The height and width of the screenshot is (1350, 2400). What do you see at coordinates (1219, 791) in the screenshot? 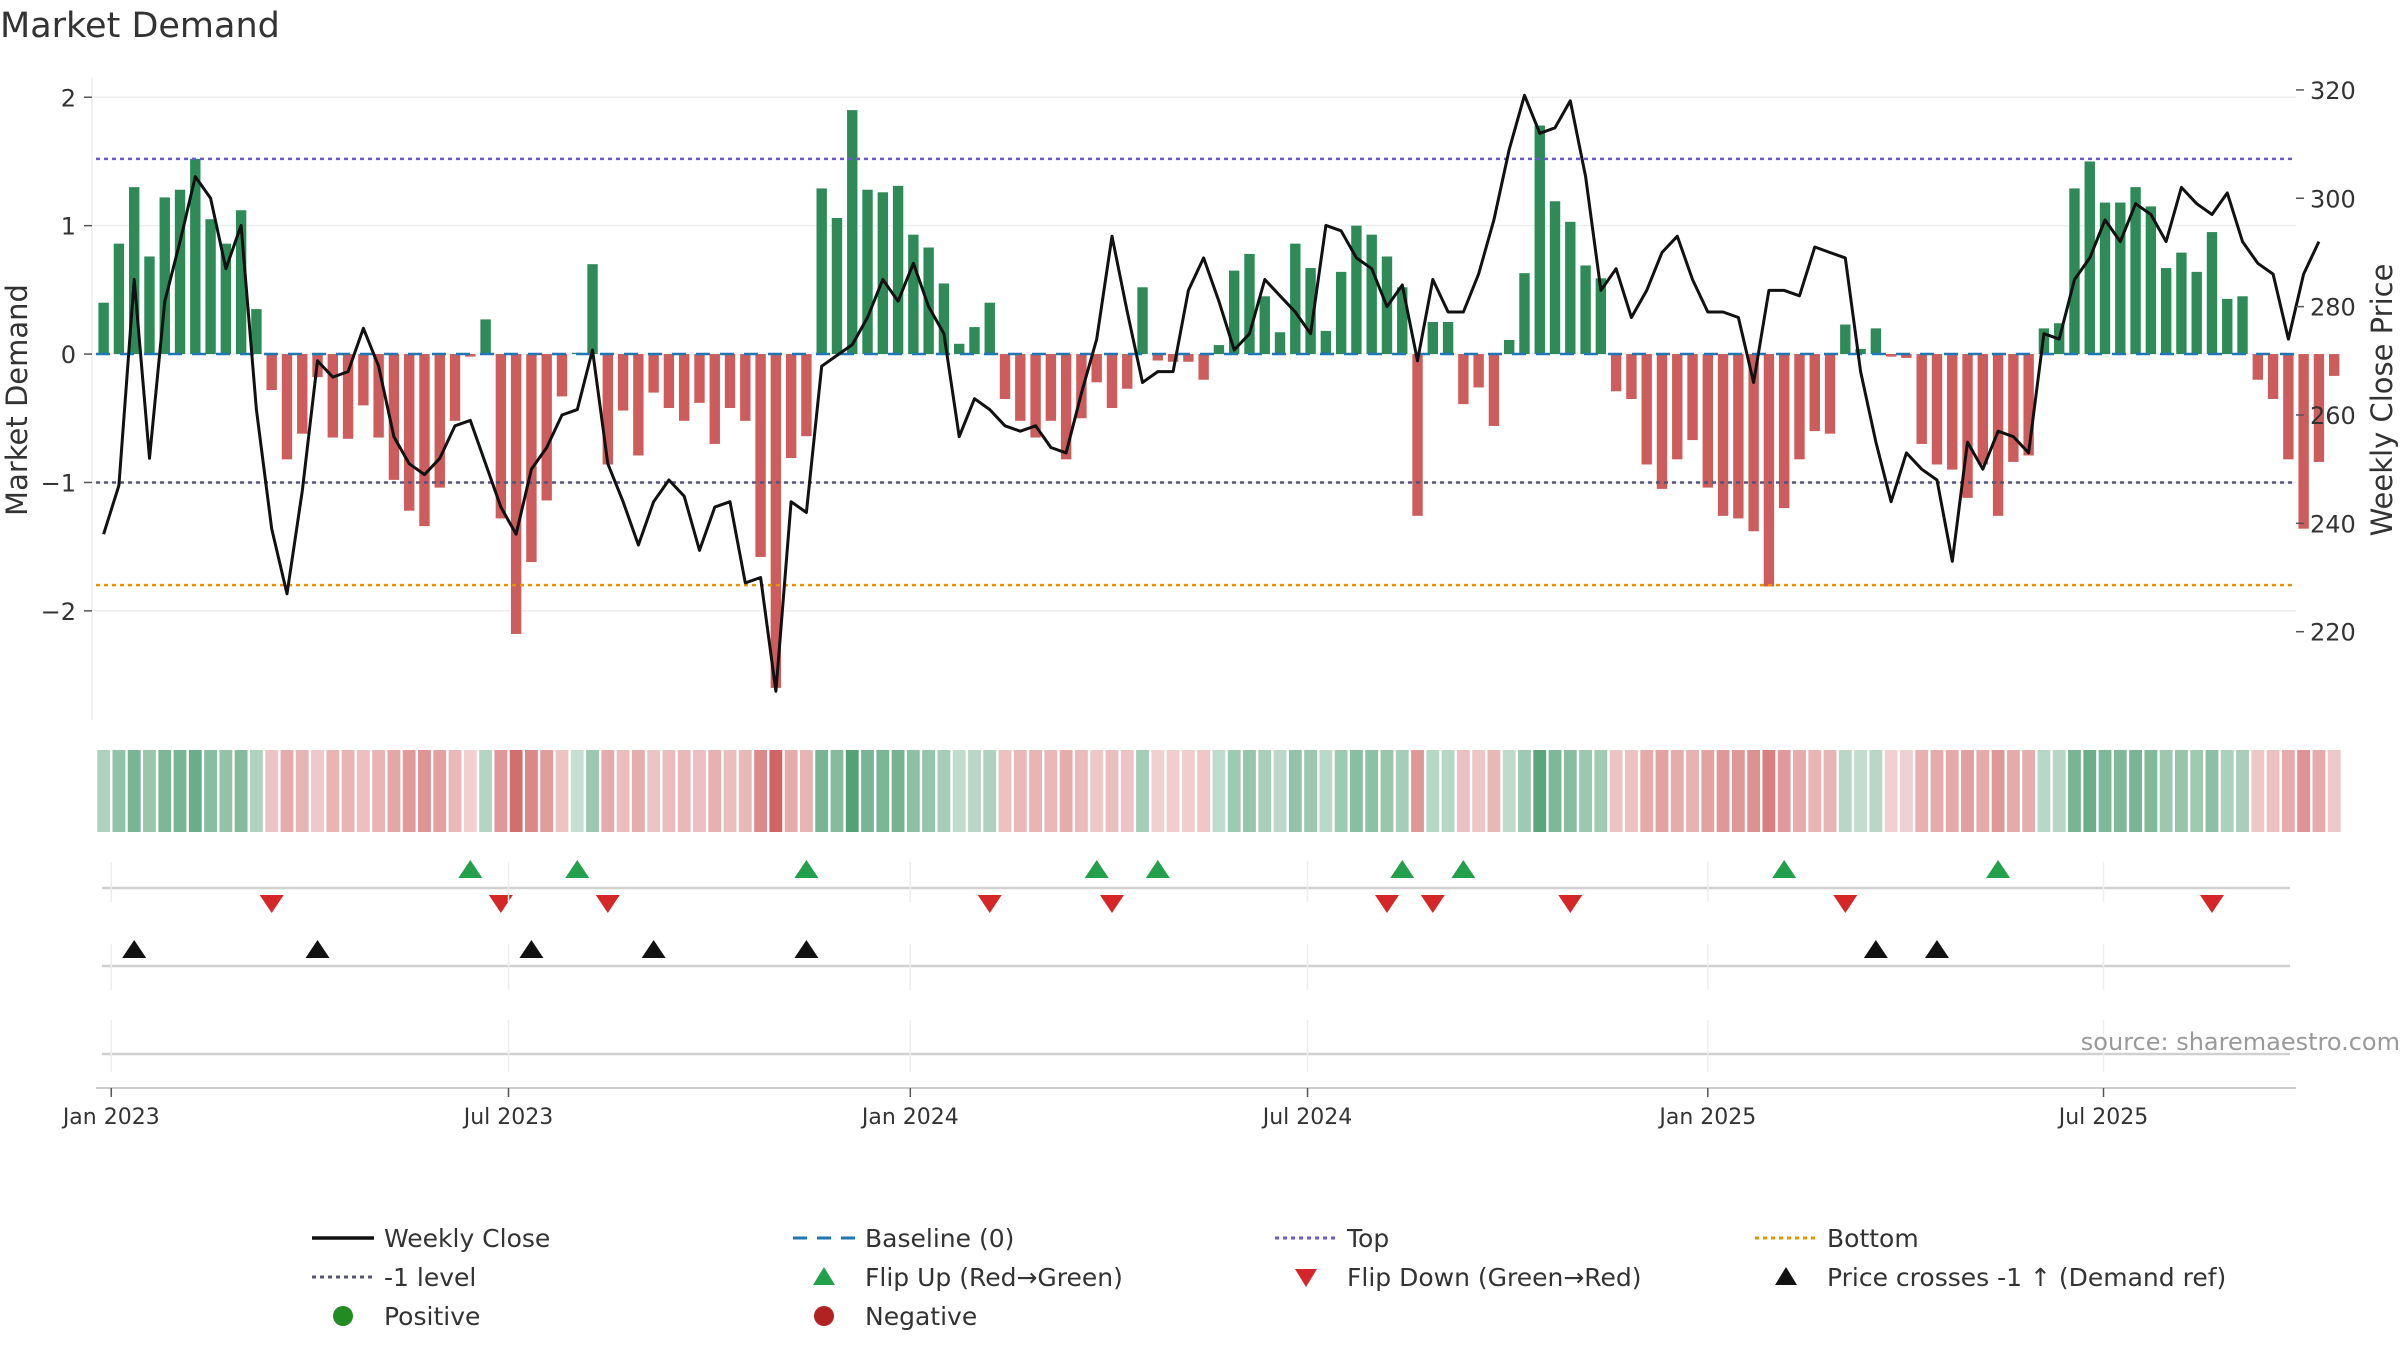
I see `demand-color-strip` at bounding box center [1219, 791].